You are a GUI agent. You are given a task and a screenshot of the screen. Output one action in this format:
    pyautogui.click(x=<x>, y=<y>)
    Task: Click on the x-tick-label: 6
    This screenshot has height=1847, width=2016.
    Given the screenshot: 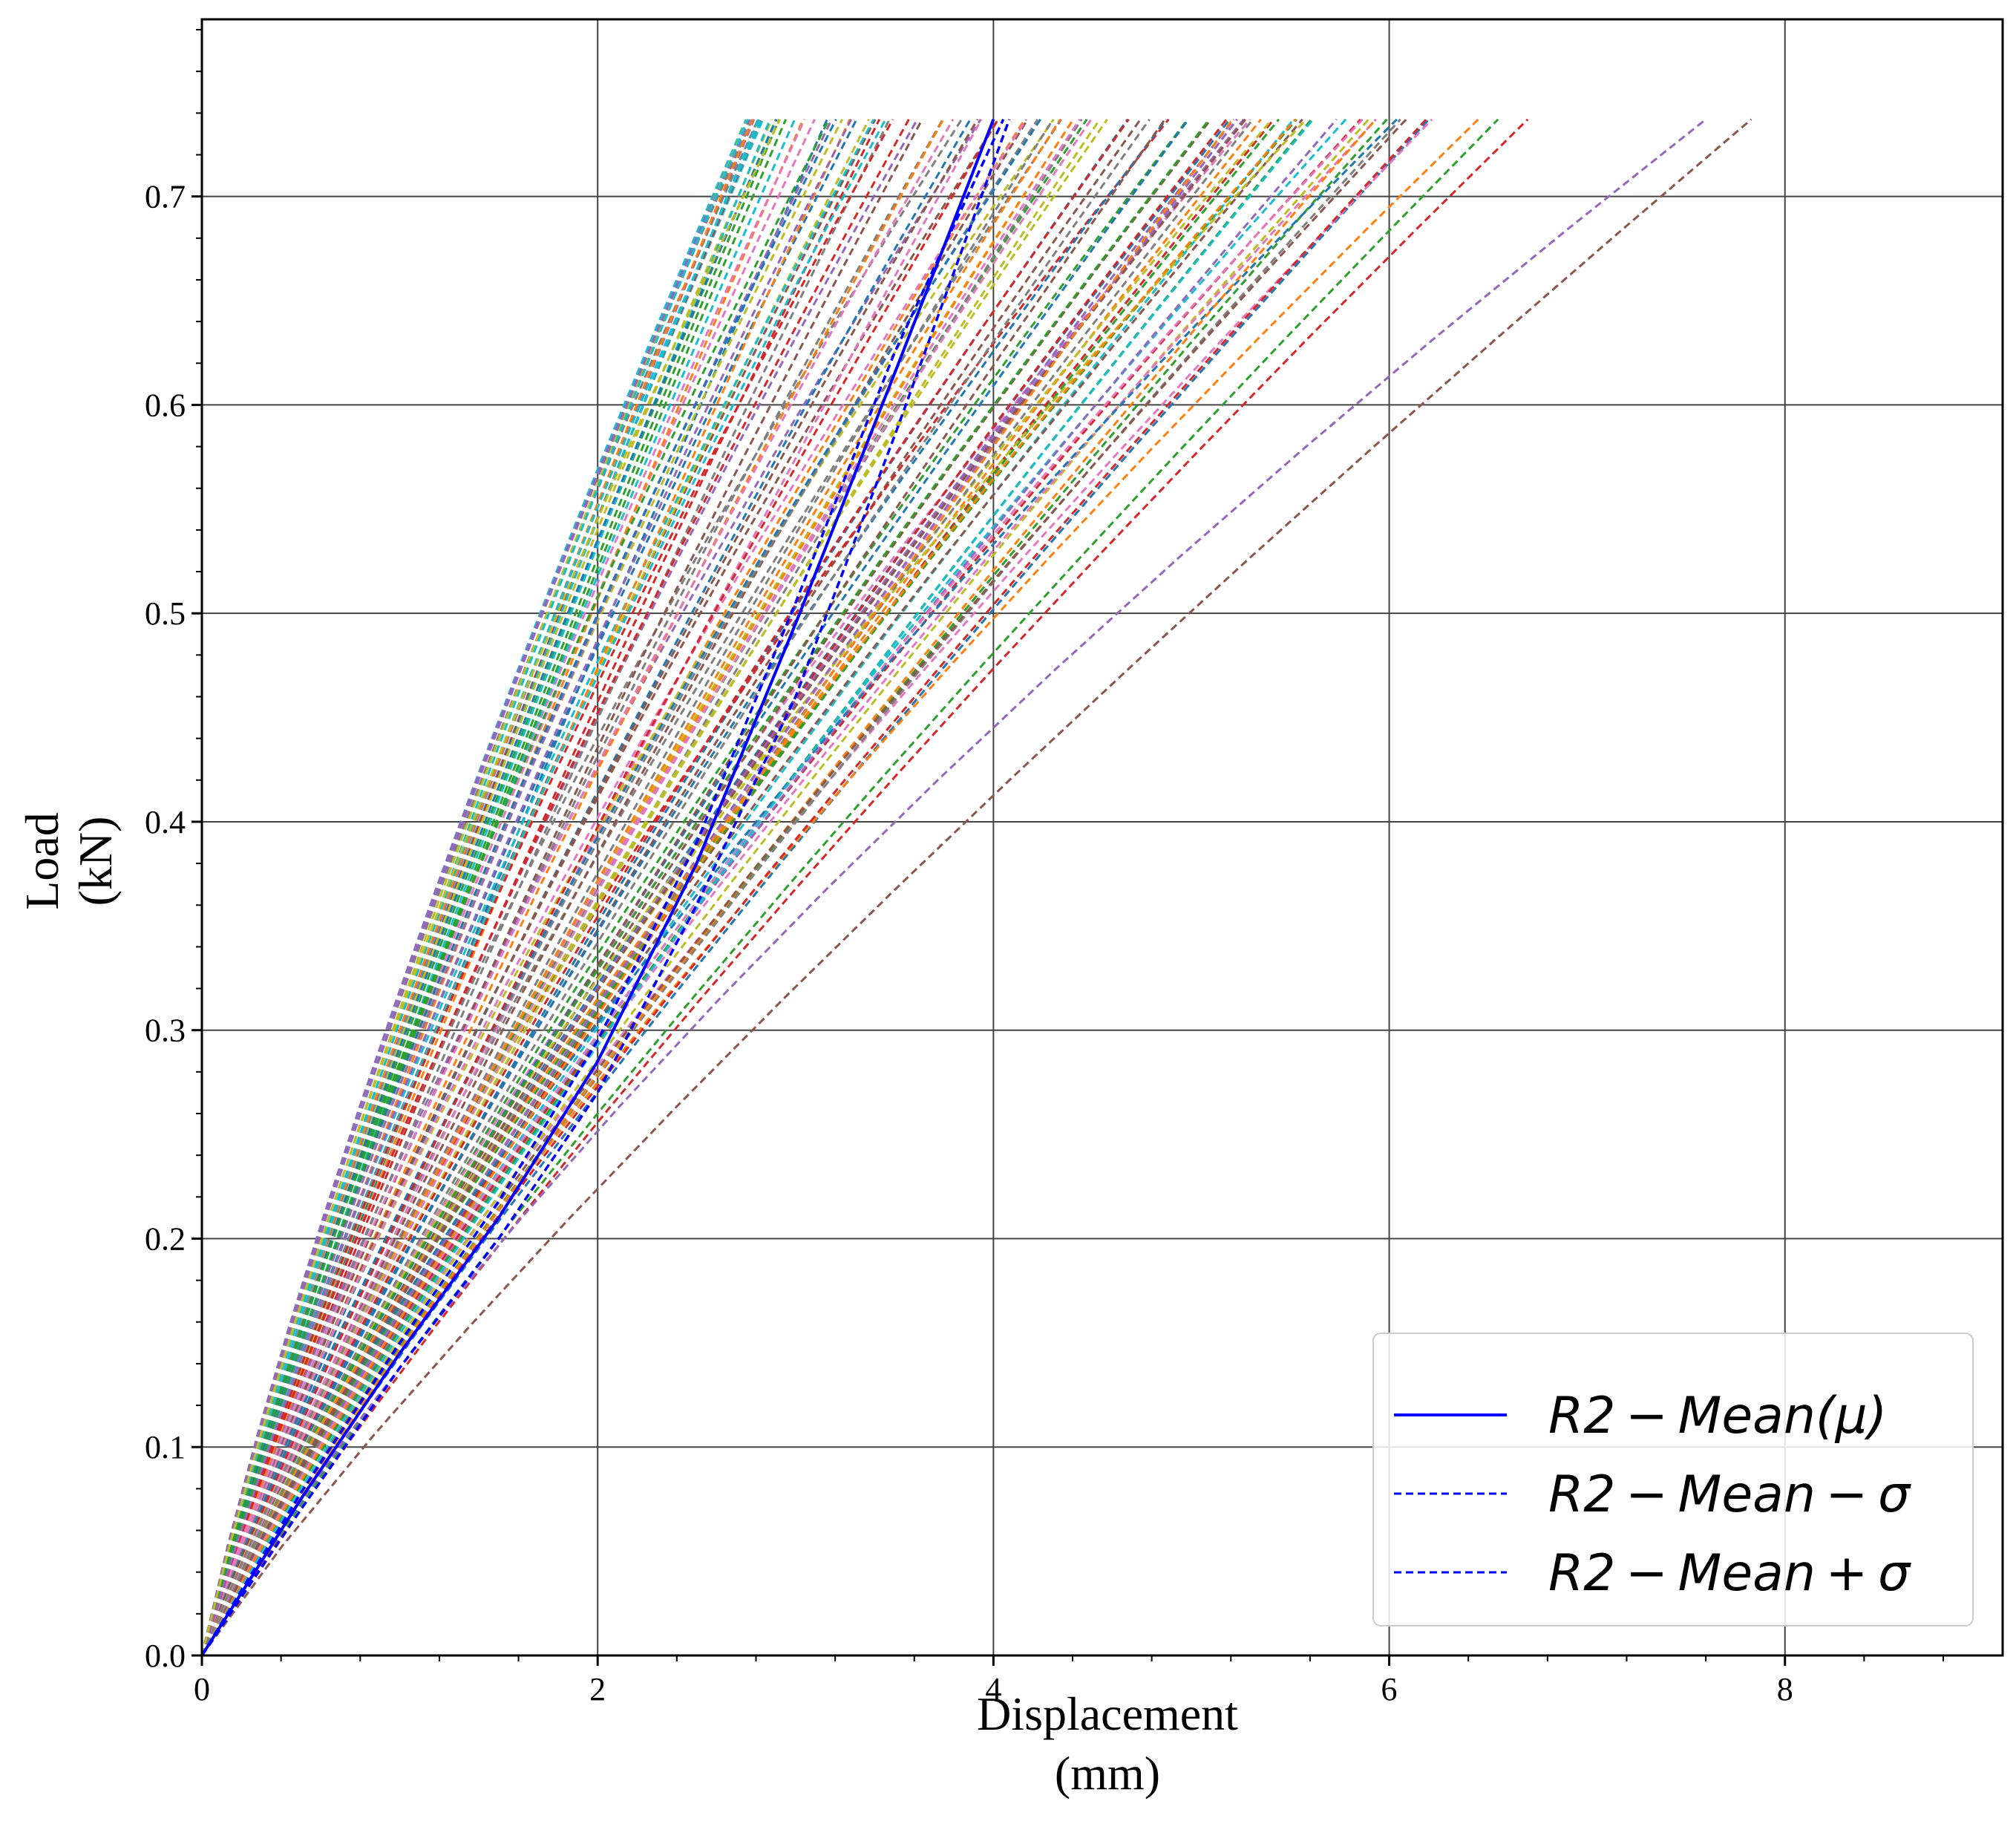 What is the action you would take?
    pyautogui.click(x=1389, y=1689)
    